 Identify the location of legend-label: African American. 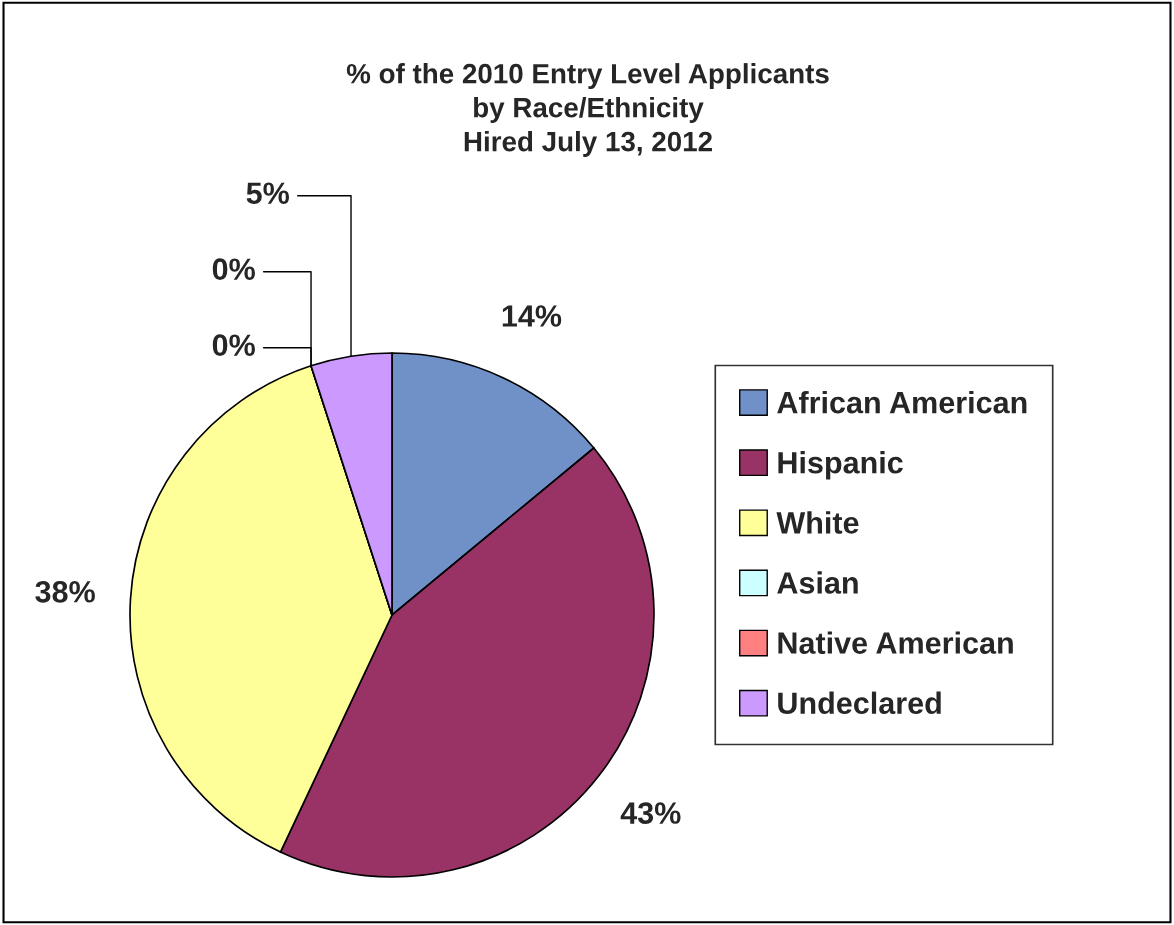
(902, 402).